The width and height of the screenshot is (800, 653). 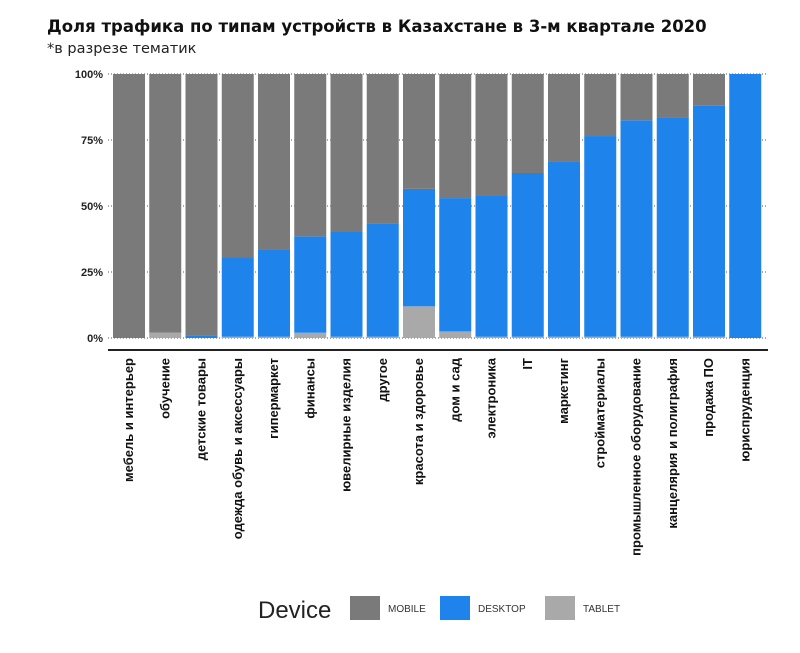 I want to click on chart-subtitle: *в разрезе тематик, so click(x=122, y=49).